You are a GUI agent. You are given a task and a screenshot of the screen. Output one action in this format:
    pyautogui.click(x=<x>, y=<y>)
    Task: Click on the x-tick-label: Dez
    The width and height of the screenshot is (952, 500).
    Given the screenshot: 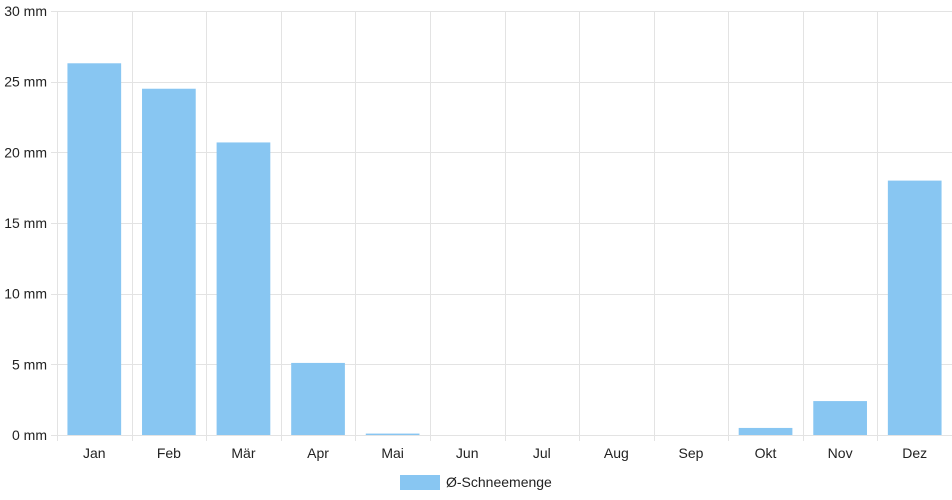 What is the action you would take?
    pyautogui.click(x=914, y=453)
    